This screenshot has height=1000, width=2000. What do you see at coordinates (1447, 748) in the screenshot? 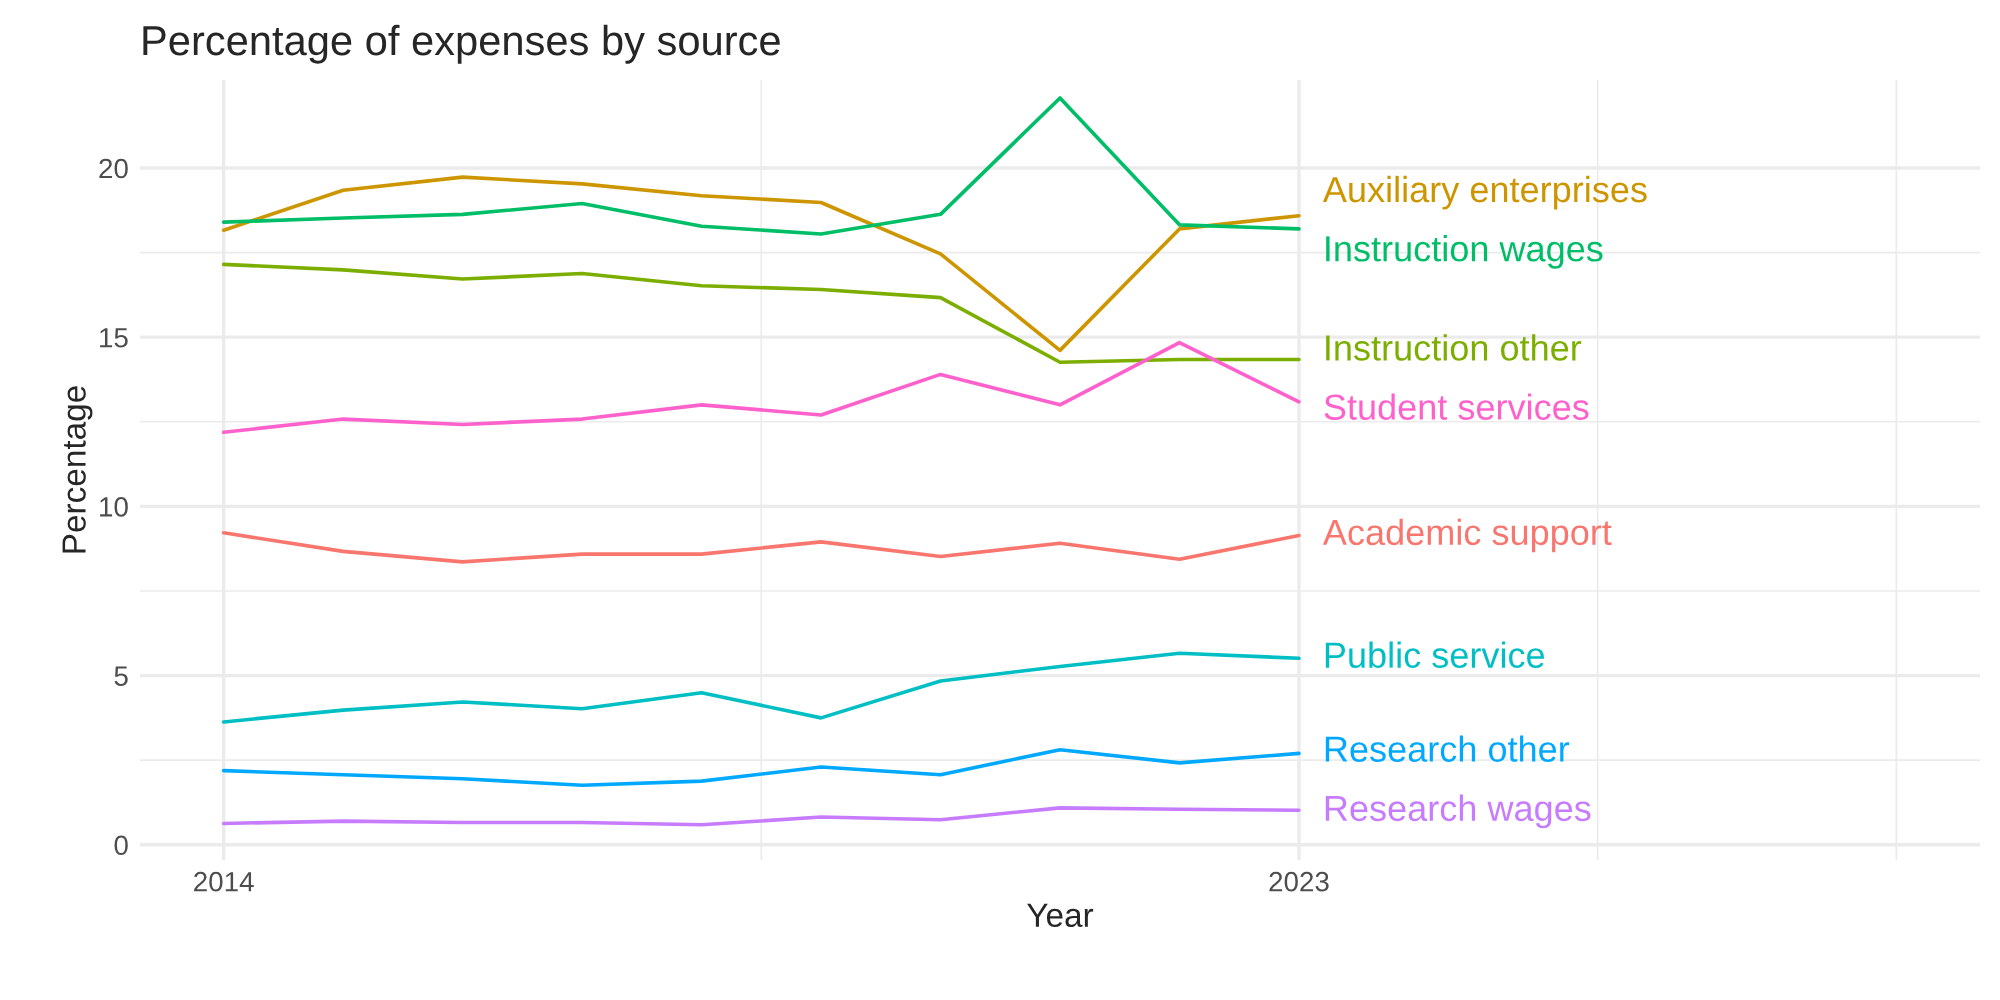
I see `series-label: Research other` at bounding box center [1447, 748].